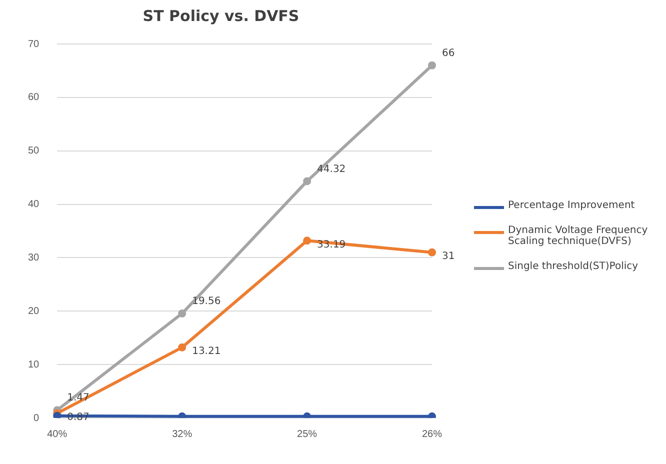  What do you see at coordinates (34, 364) in the screenshot?
I see `y-tick-label: 10` at bounding box center [34, 364].